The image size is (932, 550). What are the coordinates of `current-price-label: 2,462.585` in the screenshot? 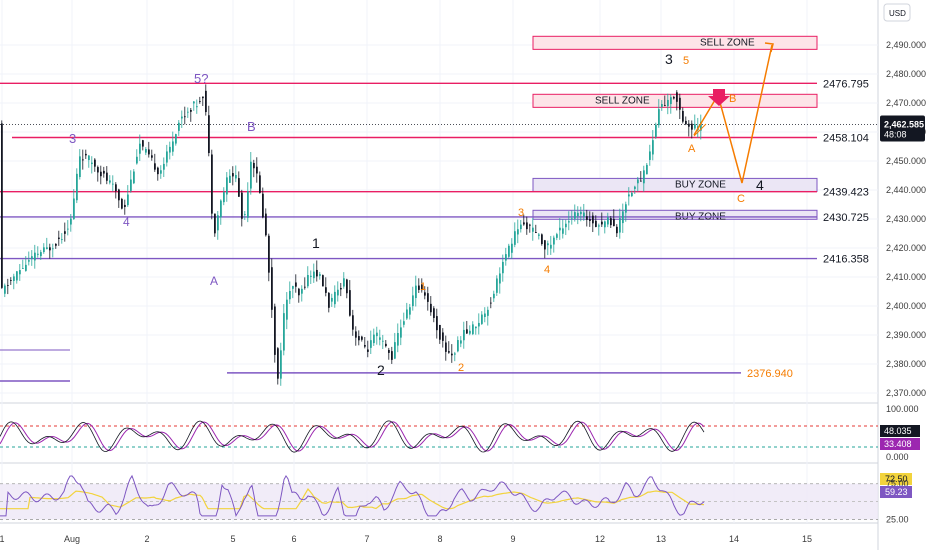 It's located at (904, 125).